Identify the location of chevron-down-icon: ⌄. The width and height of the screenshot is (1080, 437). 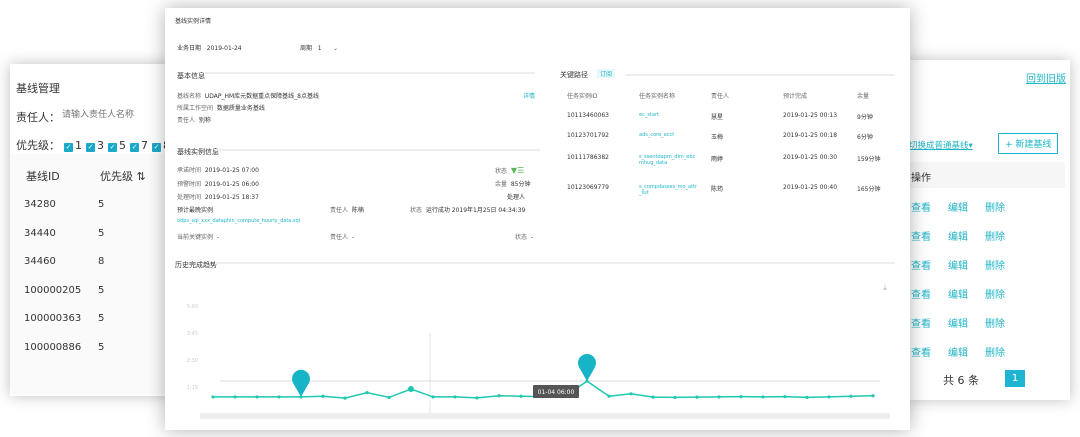
(331, 48).